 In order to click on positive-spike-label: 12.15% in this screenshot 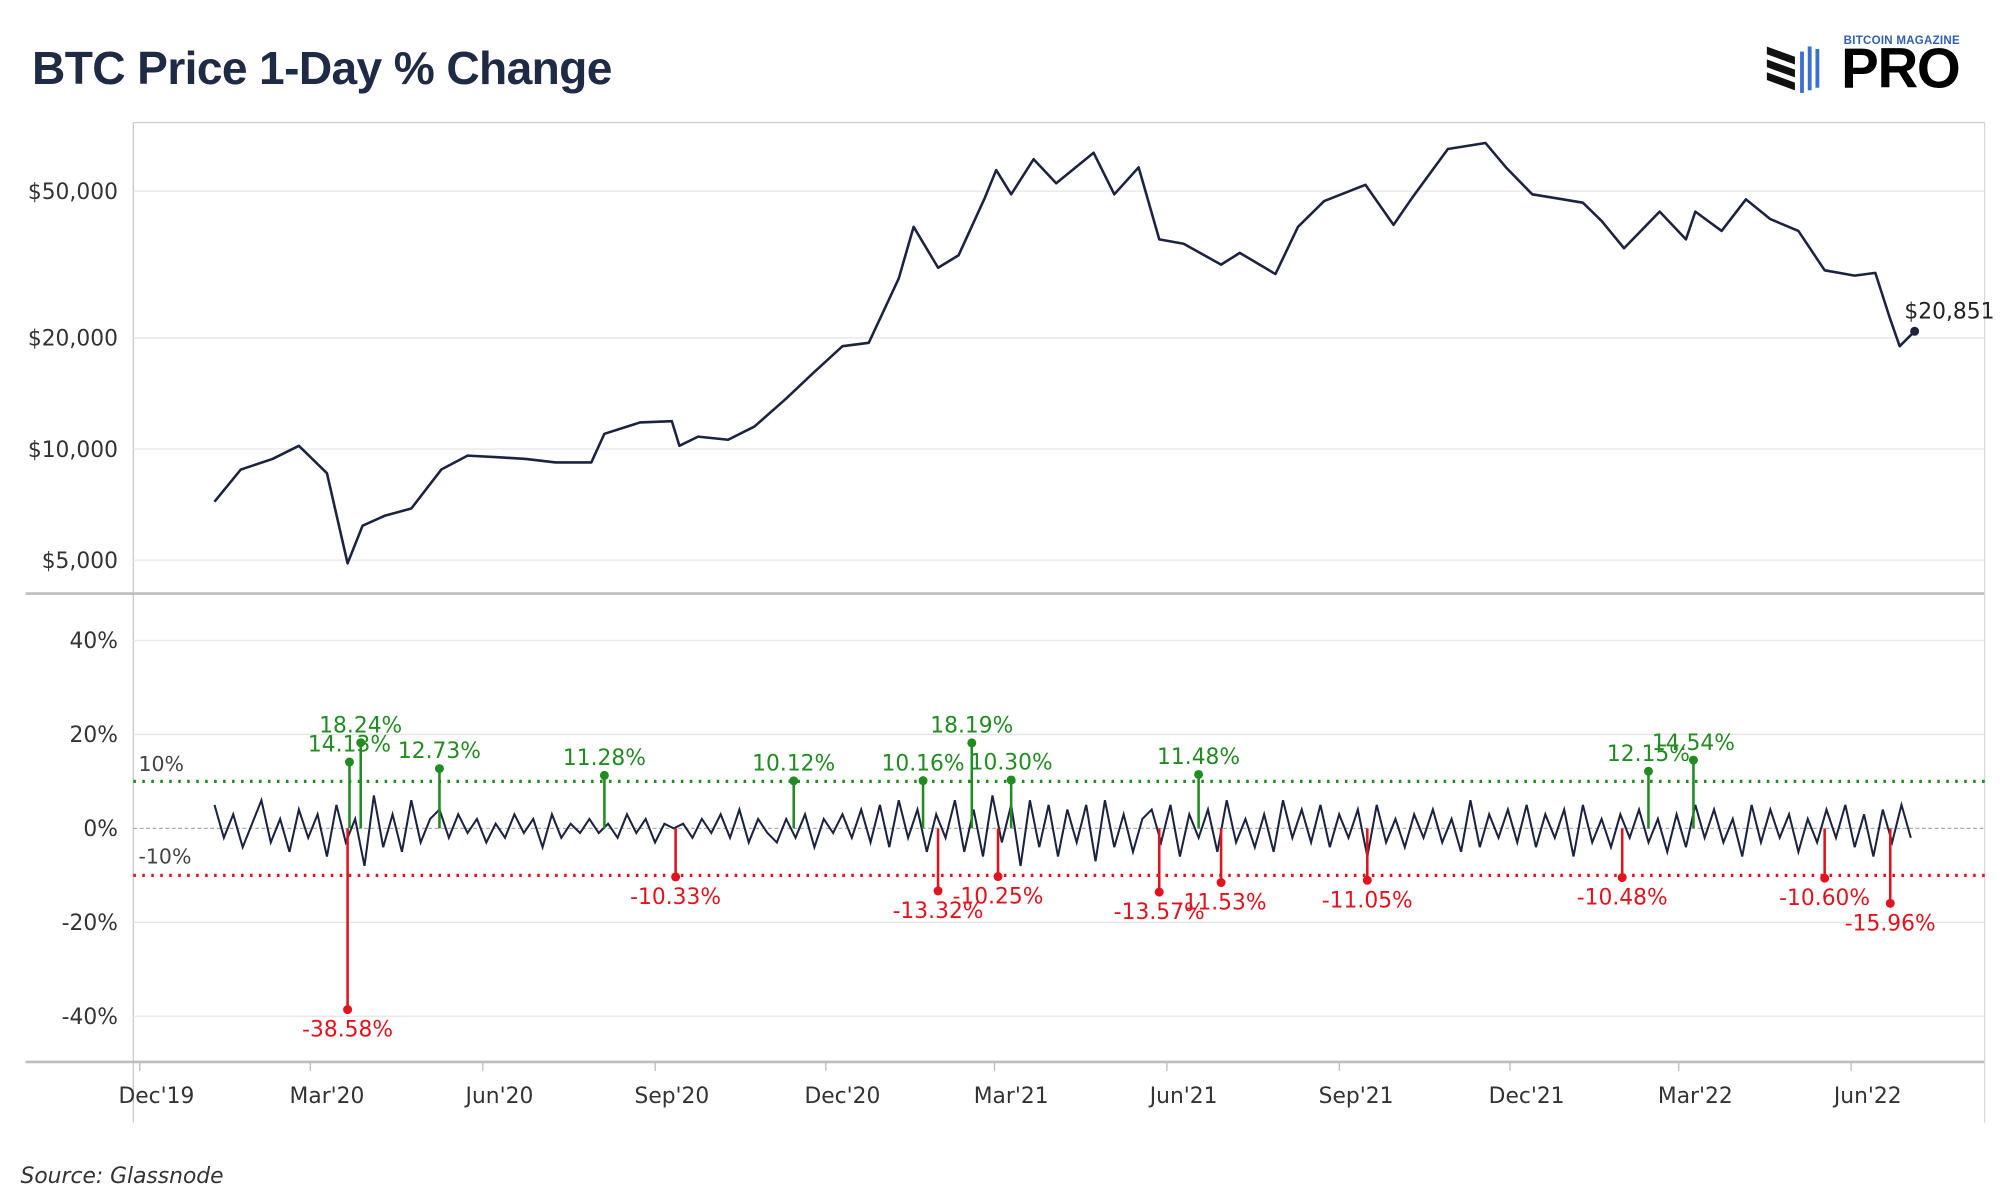, I will do `click(1648, 754)`.